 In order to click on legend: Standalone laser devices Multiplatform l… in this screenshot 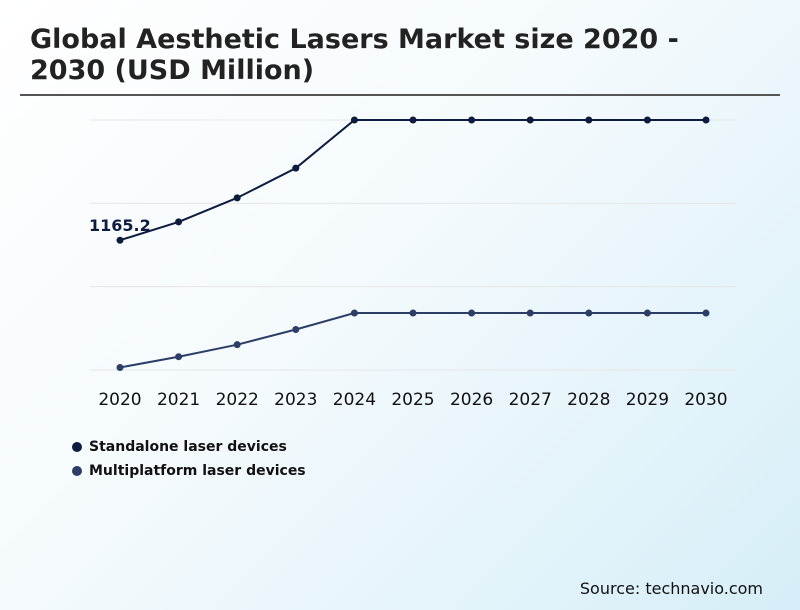, I will do `click(189, 459)`.